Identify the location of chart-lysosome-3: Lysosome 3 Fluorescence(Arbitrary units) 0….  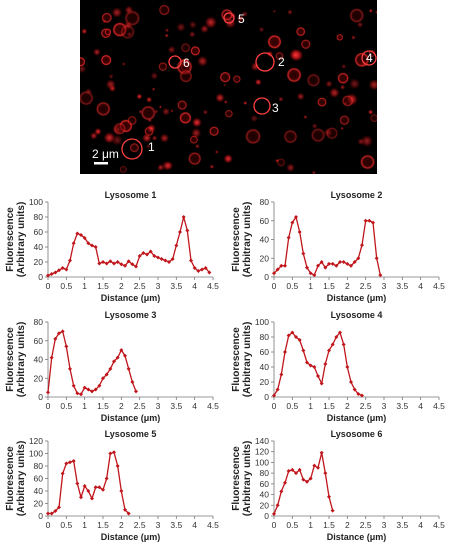
(113, 371).